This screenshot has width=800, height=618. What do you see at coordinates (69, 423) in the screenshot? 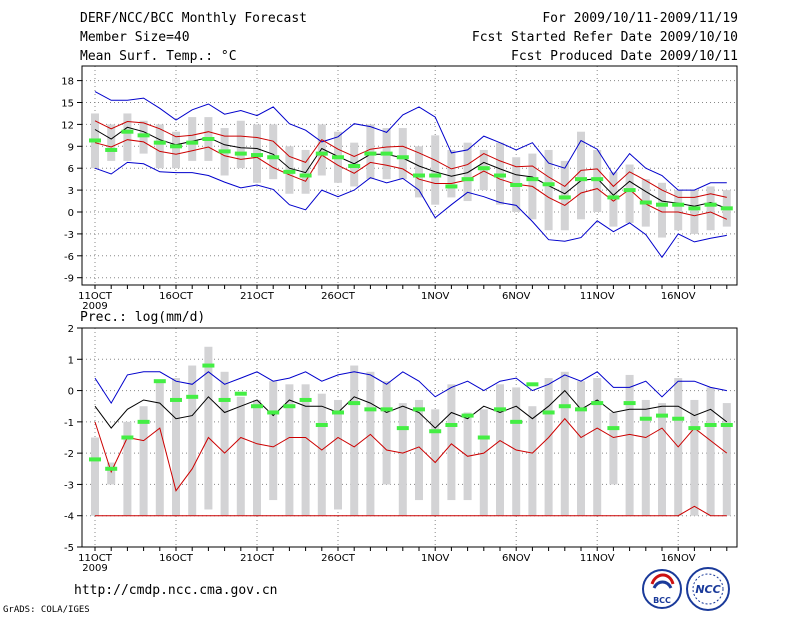
I see `chart2-ytick-label: -1` at bounding box center [69, 423].